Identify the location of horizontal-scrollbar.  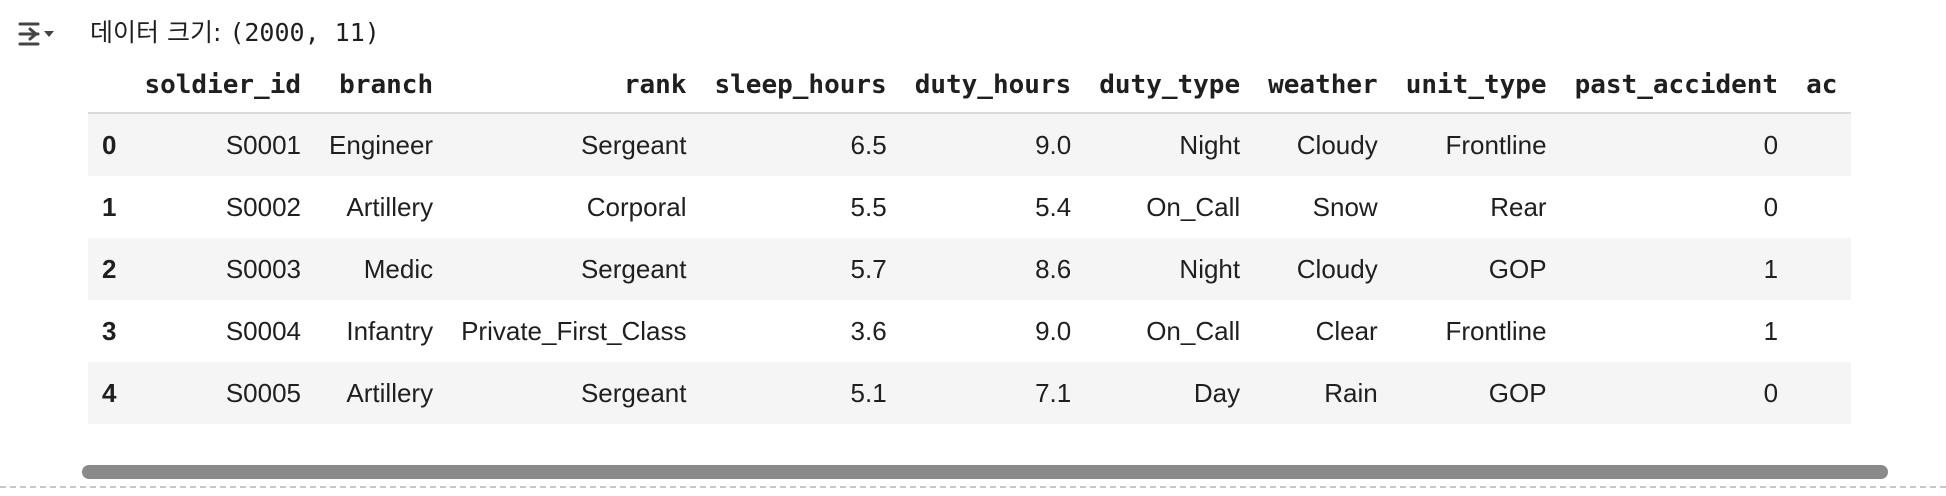
(985, 472).